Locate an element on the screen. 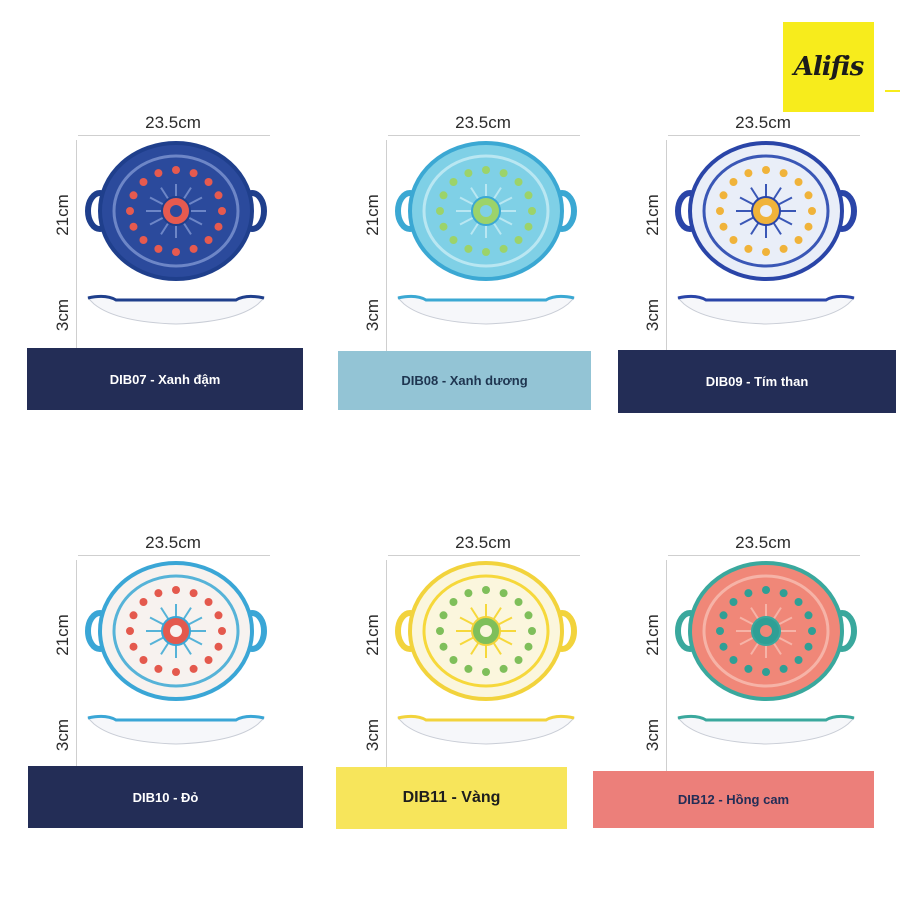  brand-logo-text: Alifis is located at coordinates (829, 67).